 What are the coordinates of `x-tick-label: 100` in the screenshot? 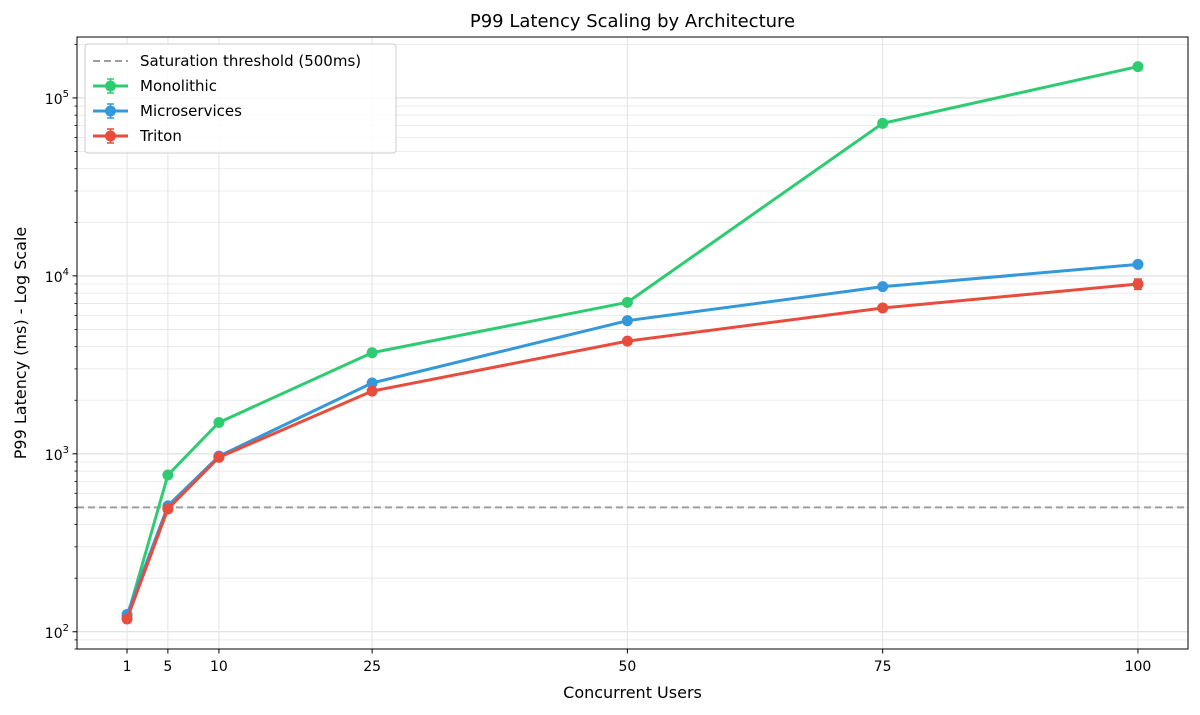 It's located at (1138, 667).